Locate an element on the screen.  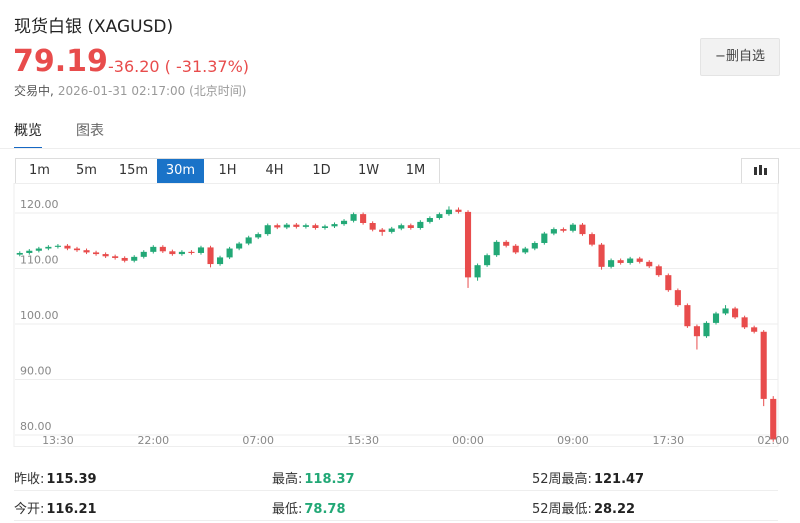
divider is located at coordinates (400, 148).